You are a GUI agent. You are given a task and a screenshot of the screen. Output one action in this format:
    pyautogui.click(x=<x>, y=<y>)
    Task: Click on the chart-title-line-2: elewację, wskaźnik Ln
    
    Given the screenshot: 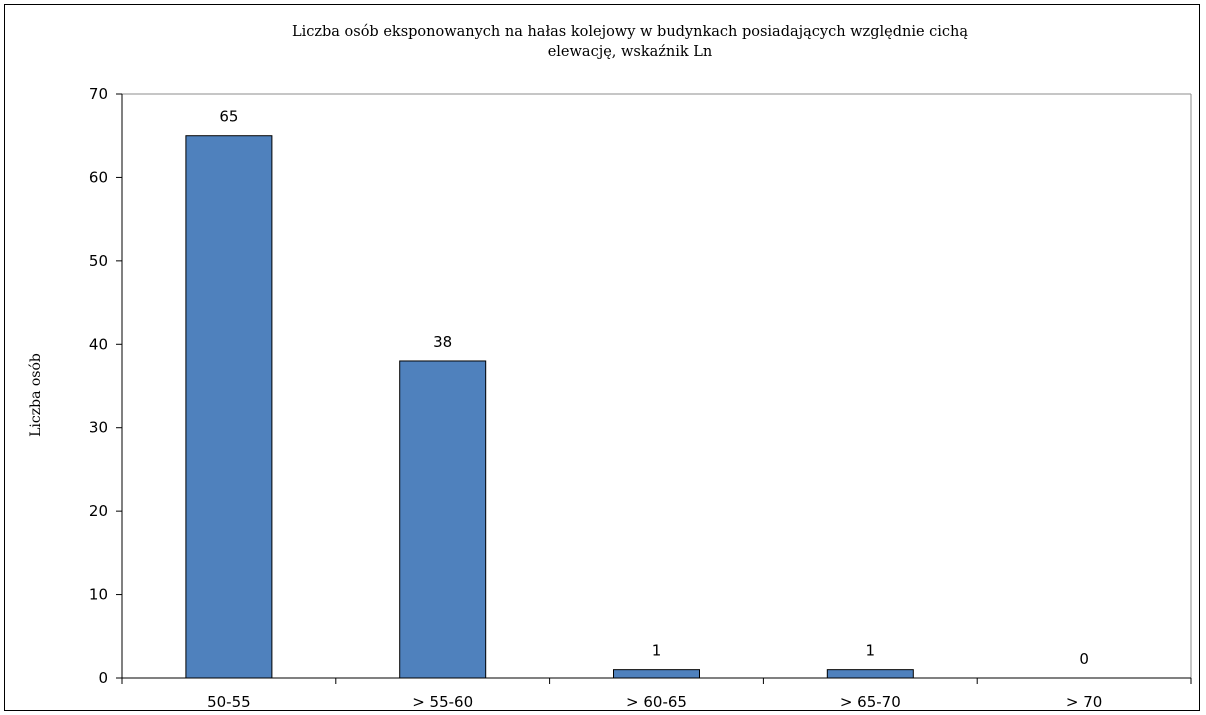 What is the action you would take?
    pyautogui.click(x=630, y=52)
    